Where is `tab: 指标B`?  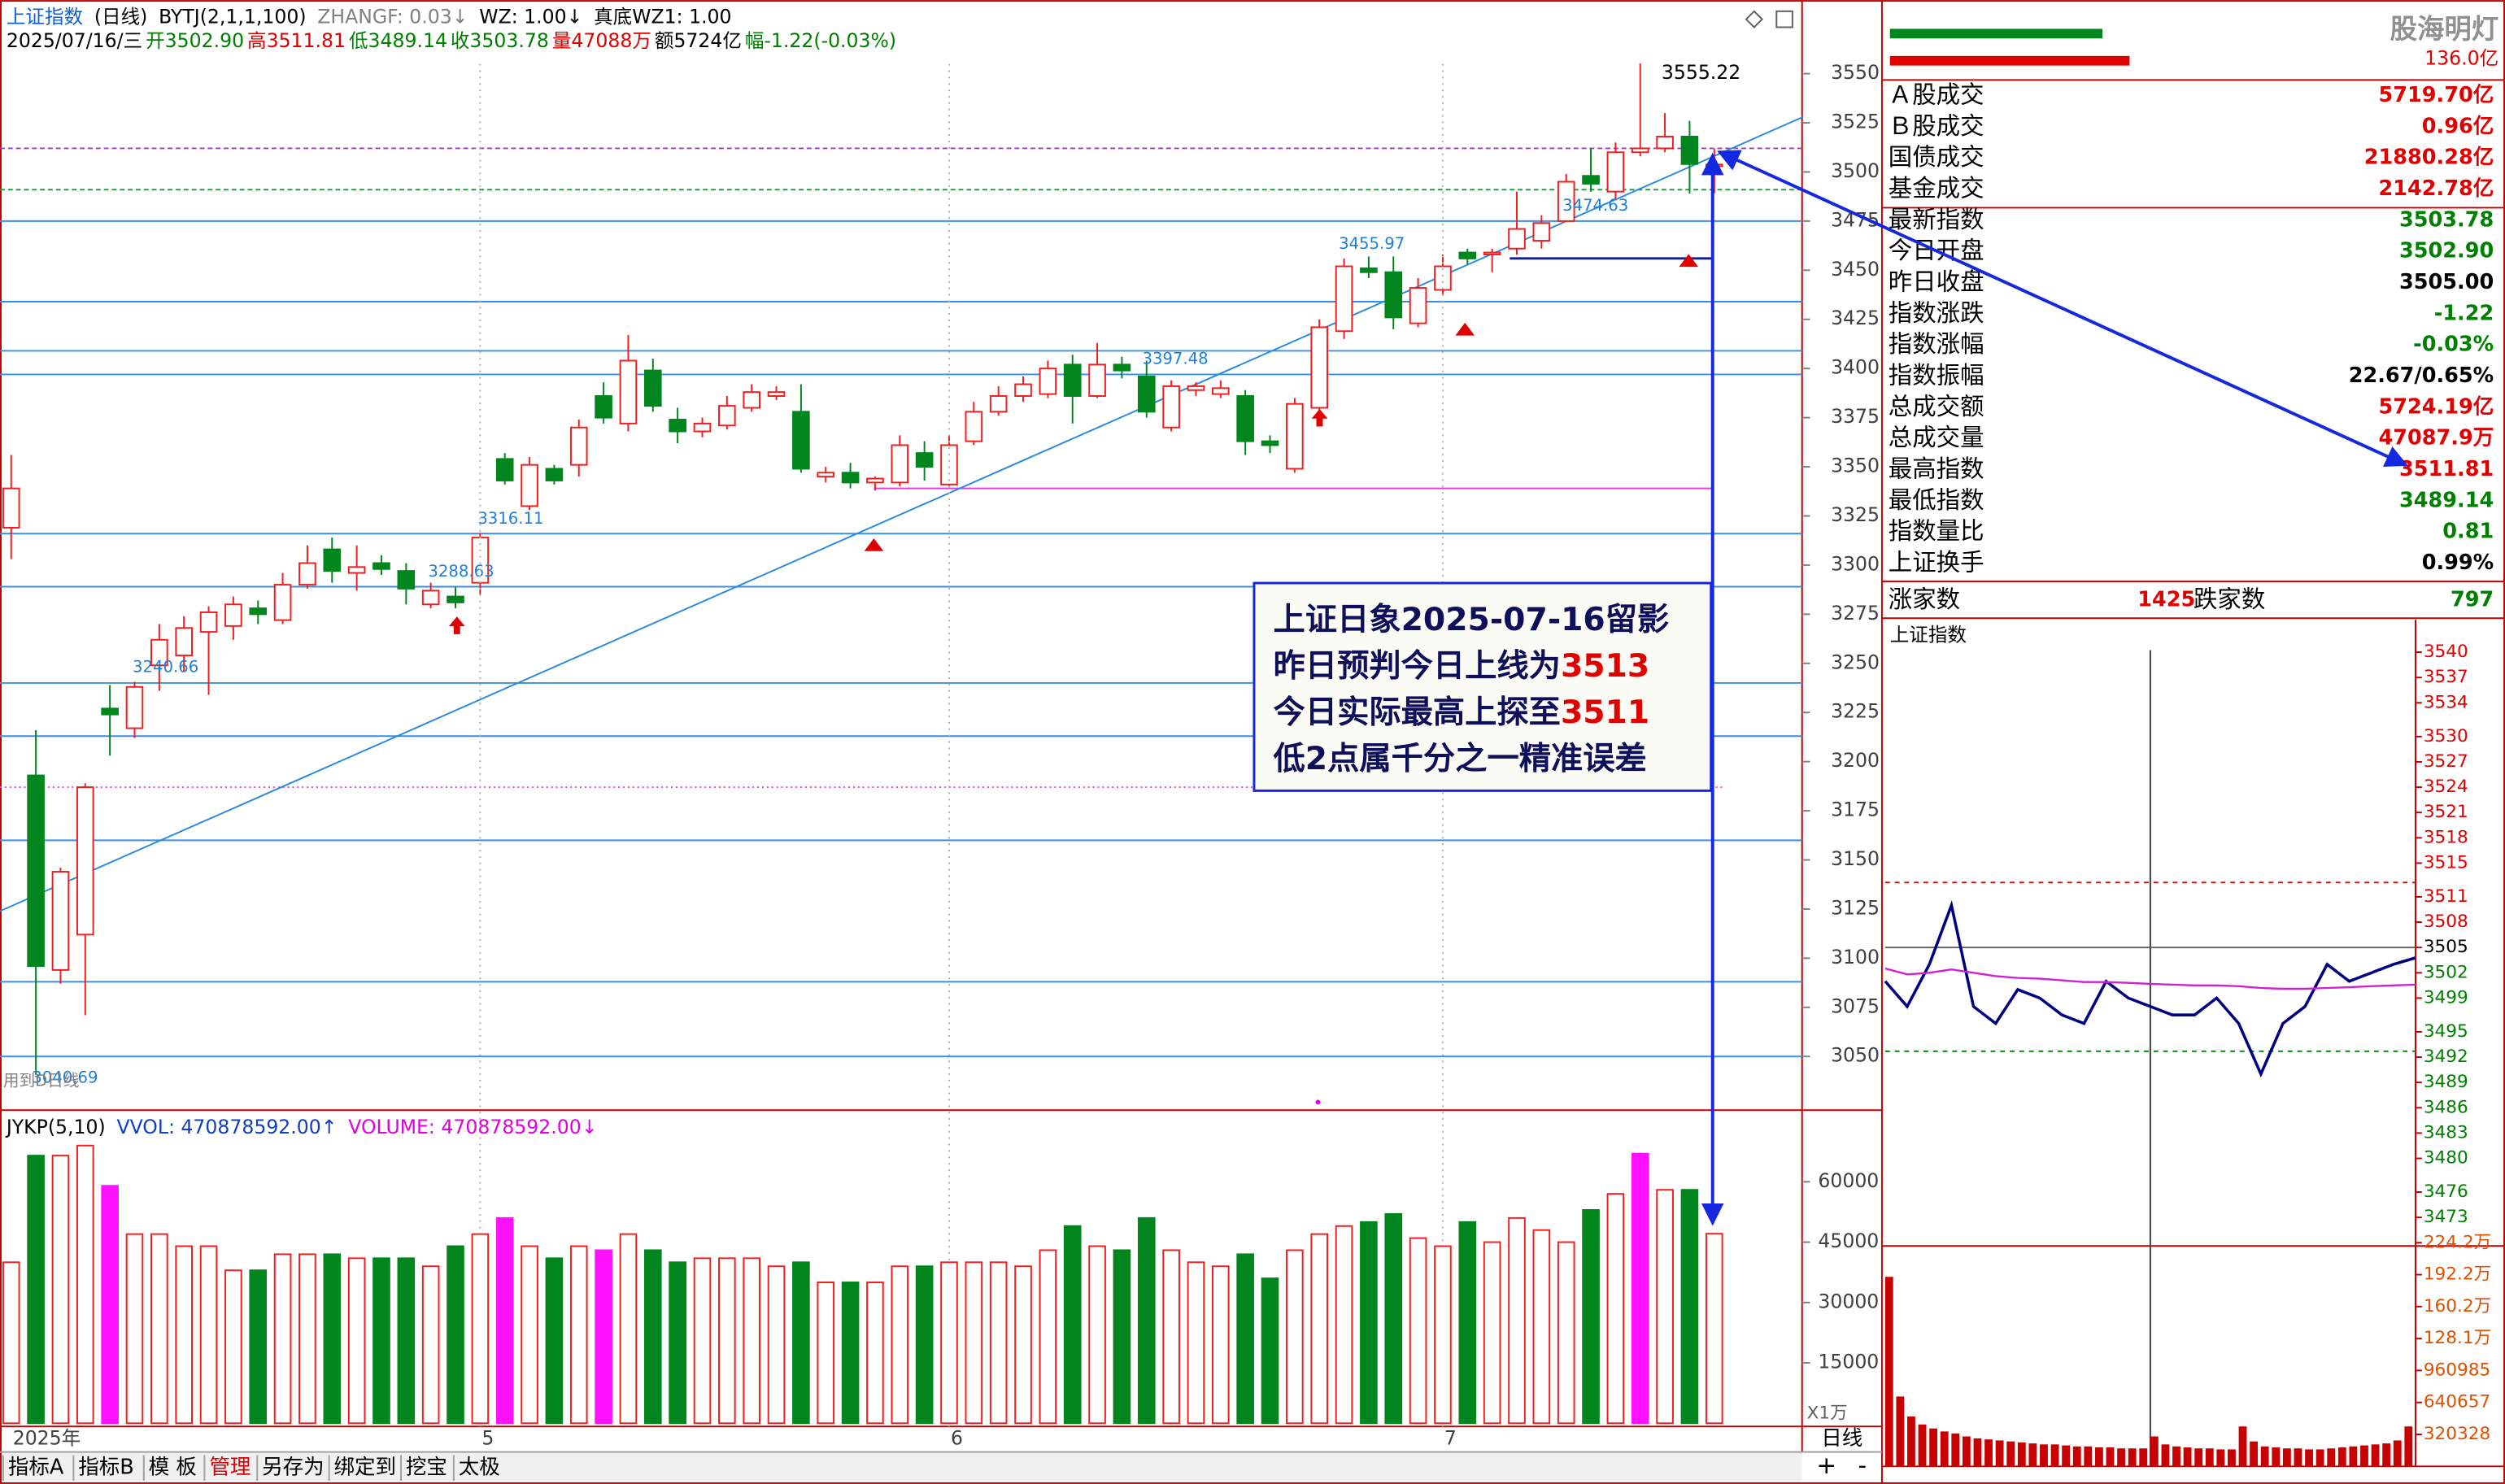 tab: 指标B is located at coordinates (106, 1467).